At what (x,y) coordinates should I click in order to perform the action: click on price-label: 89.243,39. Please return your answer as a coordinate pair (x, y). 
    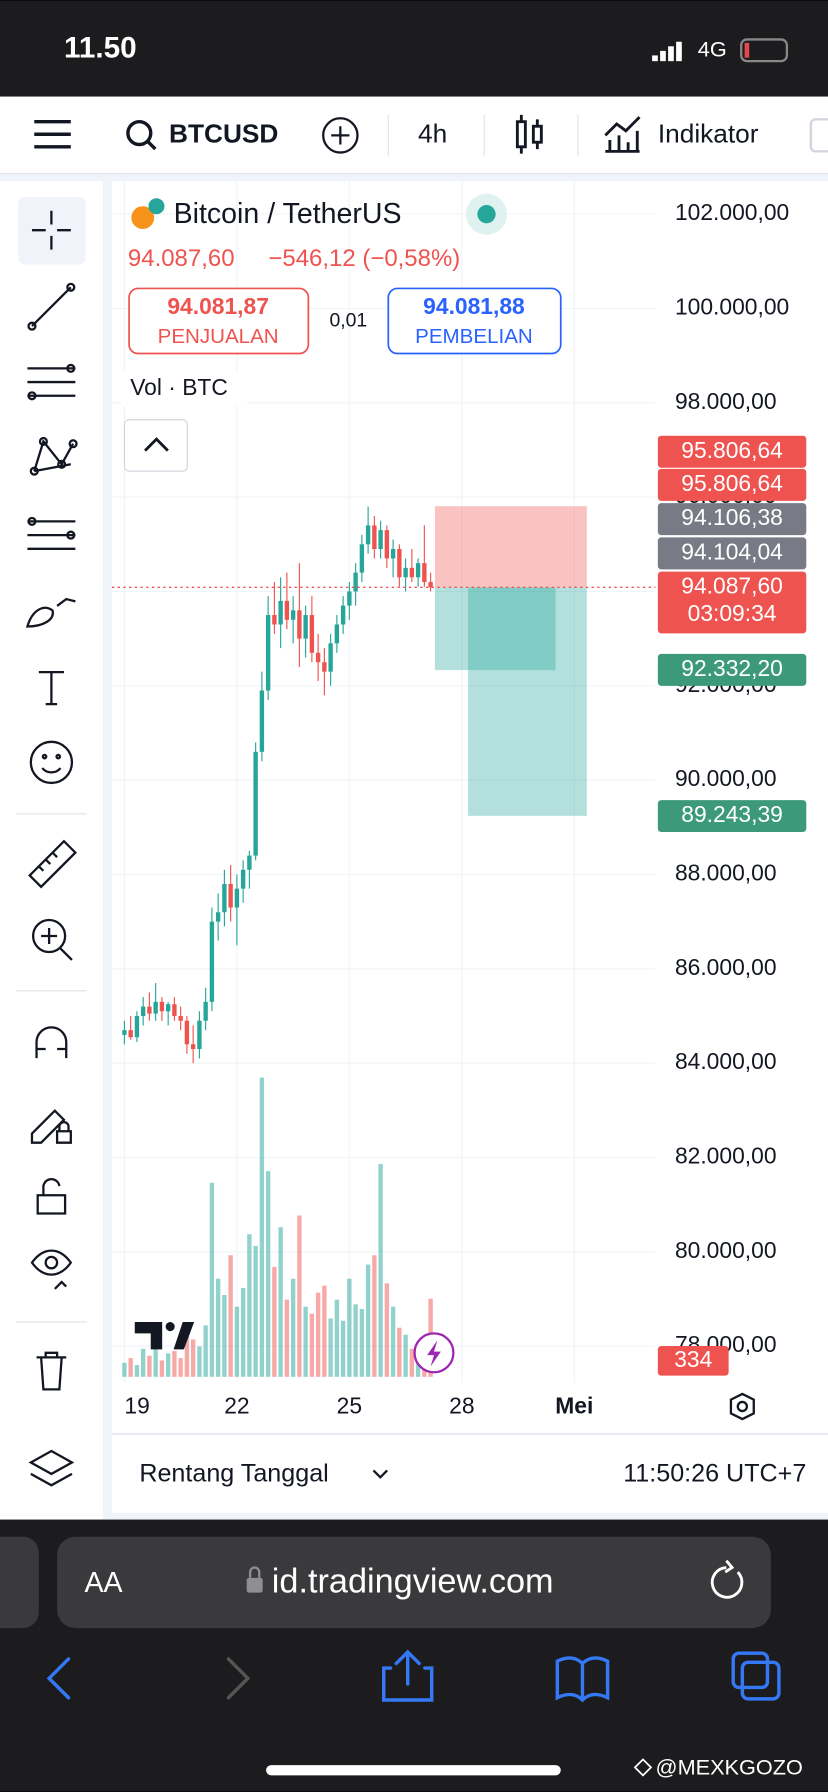
    Looking at the image, I should click on (732, 814).